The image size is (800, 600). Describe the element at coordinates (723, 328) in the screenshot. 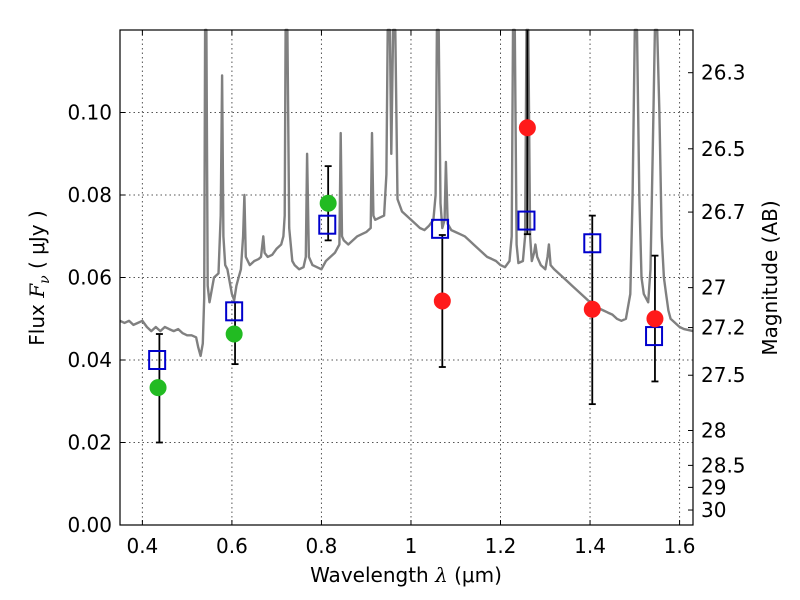

I see `y2-tick-label: 27.2` at that location.